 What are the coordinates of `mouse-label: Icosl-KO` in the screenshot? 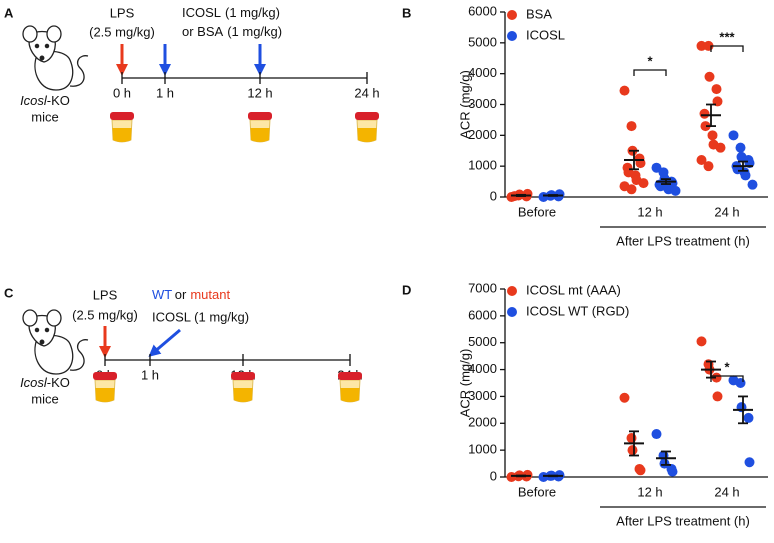 It's located at (45, 382).